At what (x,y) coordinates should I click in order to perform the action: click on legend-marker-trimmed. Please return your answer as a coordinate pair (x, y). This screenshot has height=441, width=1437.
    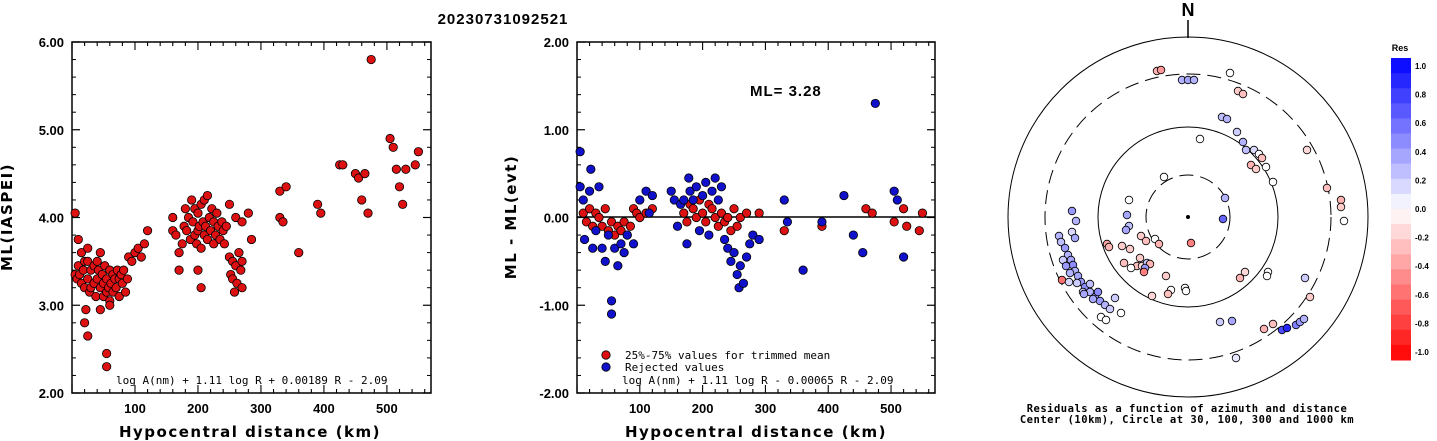
    Looking at the image, I should click on (606, 355).